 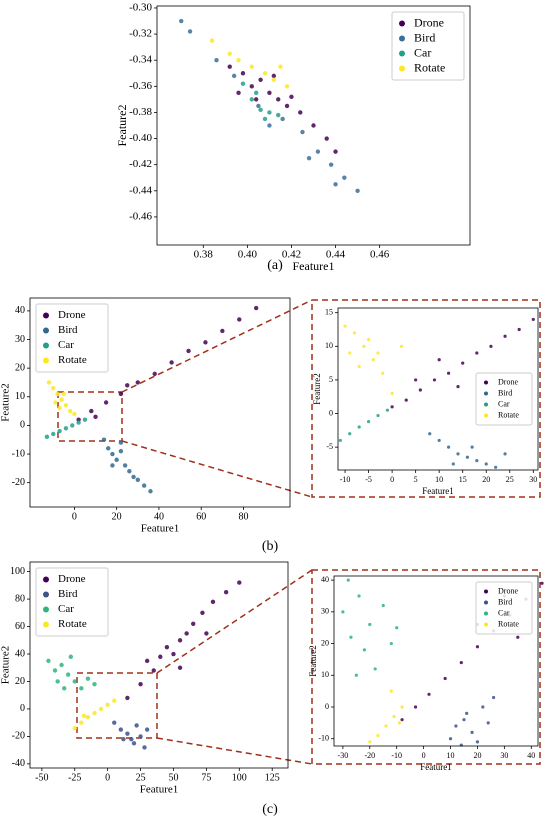 I want to click on y-tick-label: 0, so click(x=22, y=708).